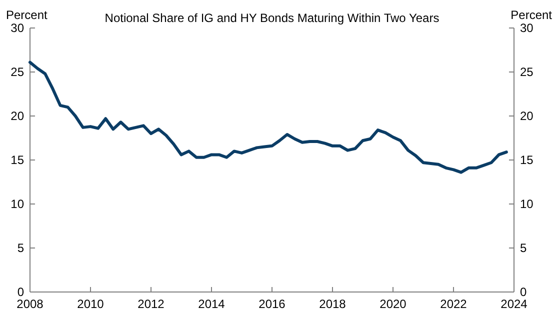  Describe the element at coordinates (332, 304) in the screenshot. I see `x-tick-label: 2018` at that location.